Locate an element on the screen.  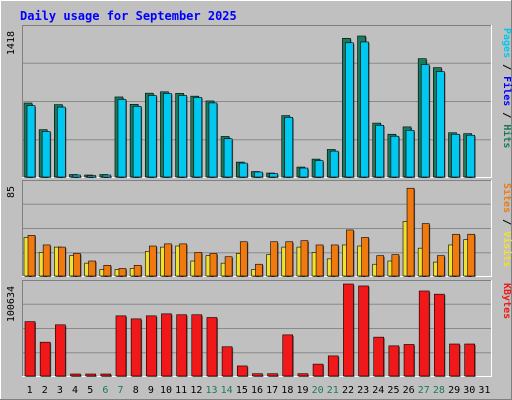
day-label-27: 27 is located at coordinates (424, 390).